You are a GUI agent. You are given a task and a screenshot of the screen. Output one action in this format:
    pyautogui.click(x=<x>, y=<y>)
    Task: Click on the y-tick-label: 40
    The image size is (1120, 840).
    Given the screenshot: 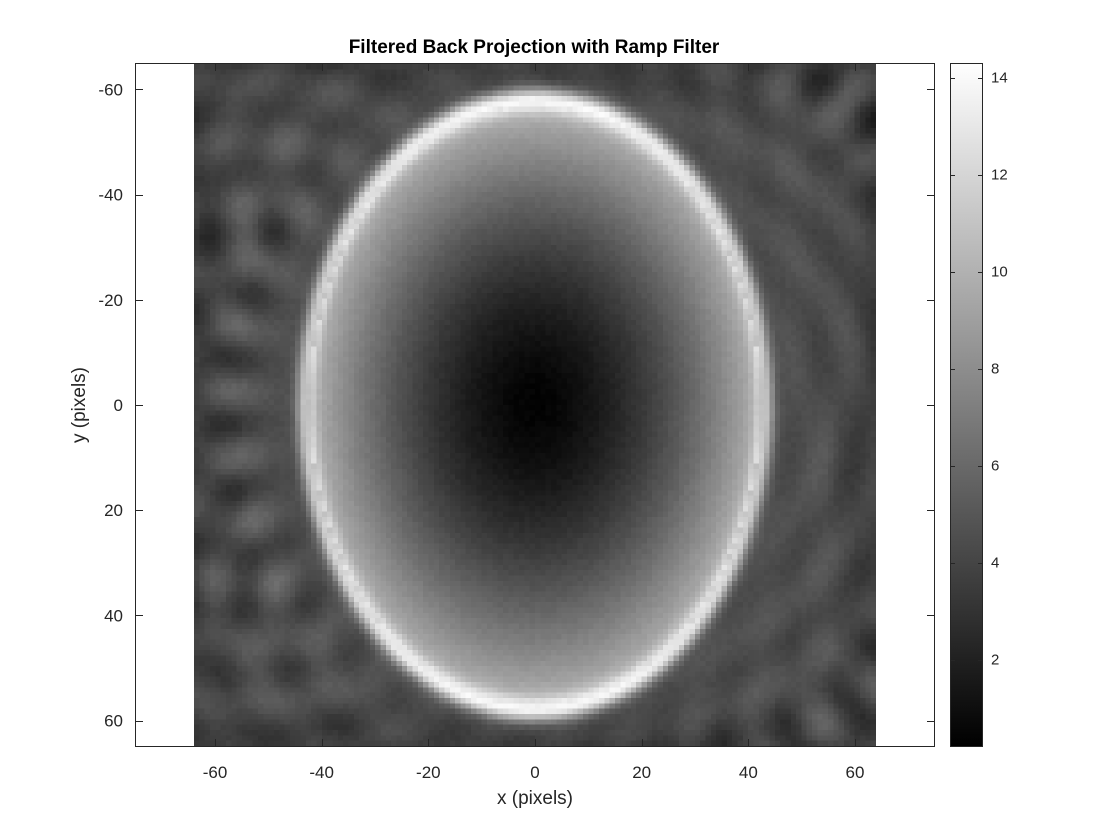 What is the action you would take?
    pyautogui.click(x=113, y=615)
    